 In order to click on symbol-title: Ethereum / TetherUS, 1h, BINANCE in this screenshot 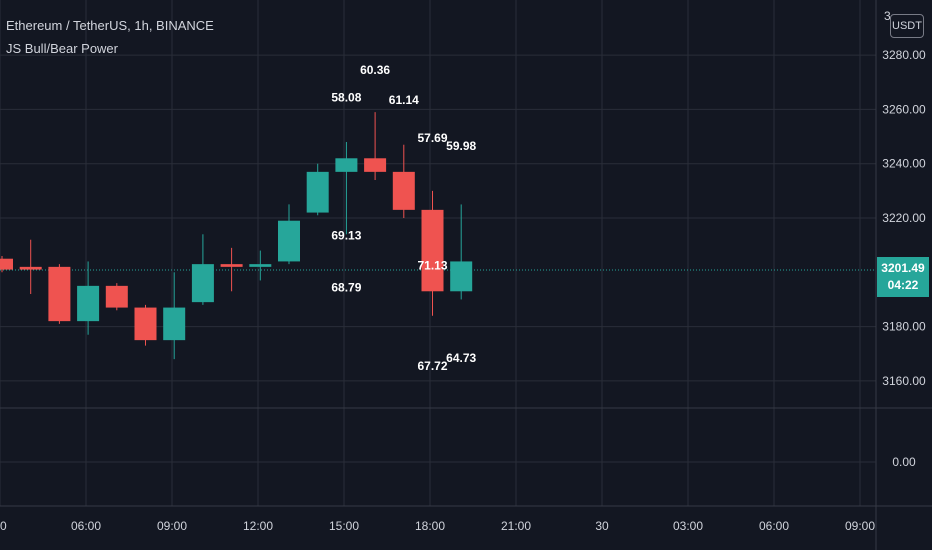, I will do `click(110, 25)`.